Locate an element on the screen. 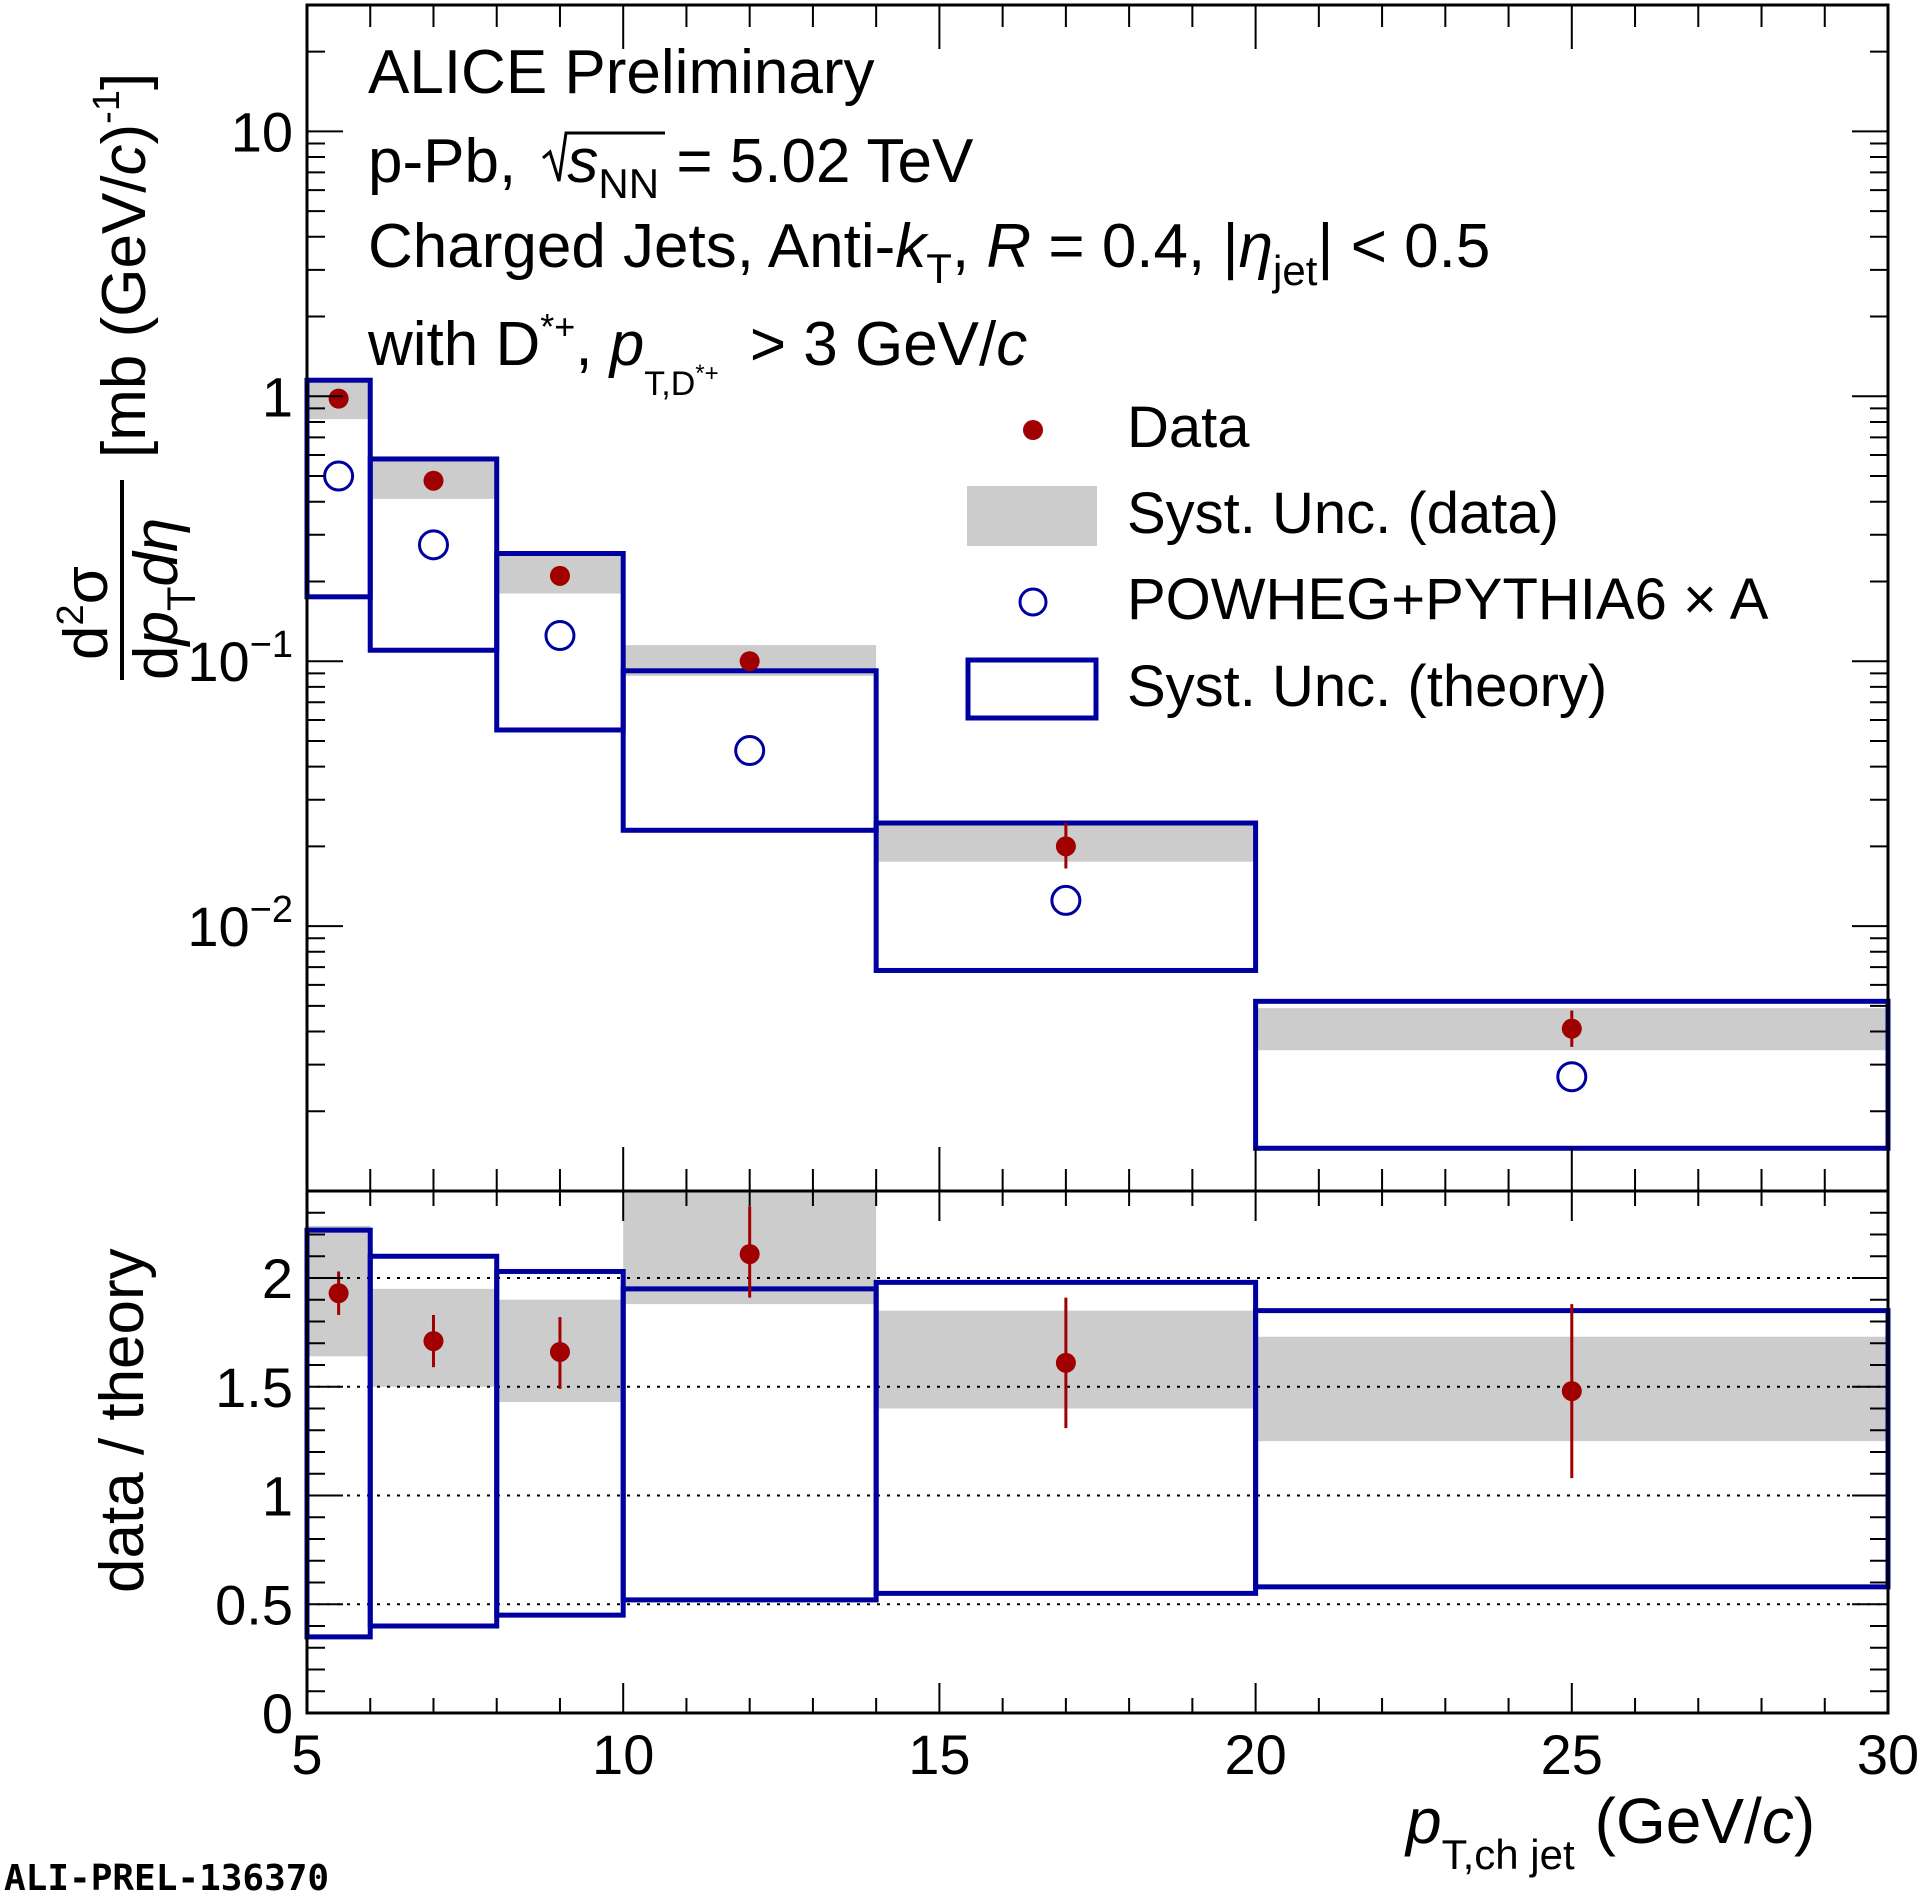  ratio-theory-syst-box is located at coordinates (749, 1444).